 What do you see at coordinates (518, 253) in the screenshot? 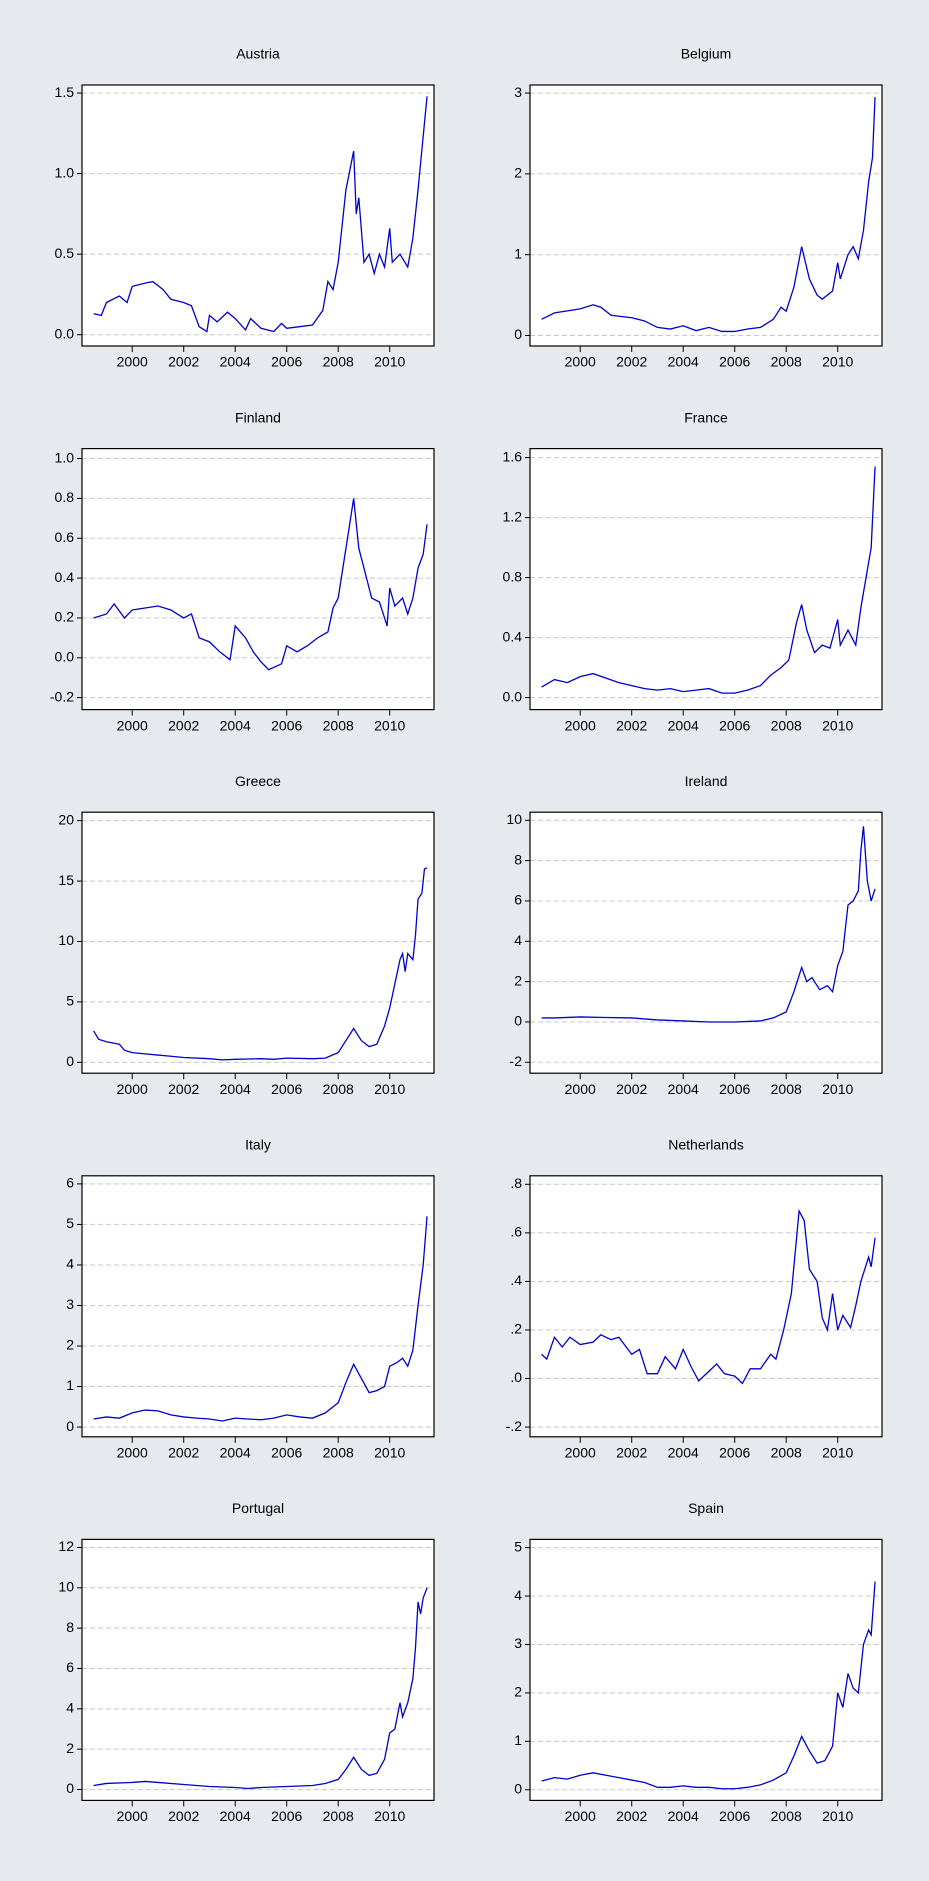
I see `y-tick-label: 1` at bounding box center [518, 253].